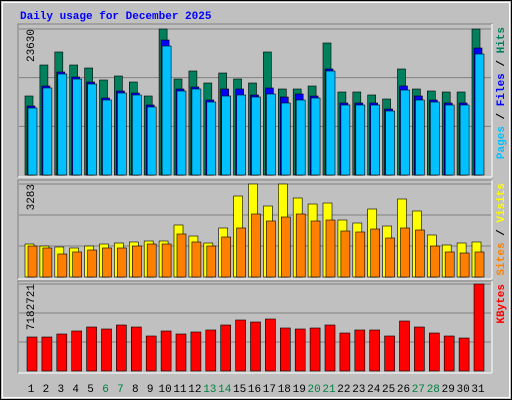 This screenshot has width=512, height=400. I want to click on legend-entry: Hits, so click(502, 40).